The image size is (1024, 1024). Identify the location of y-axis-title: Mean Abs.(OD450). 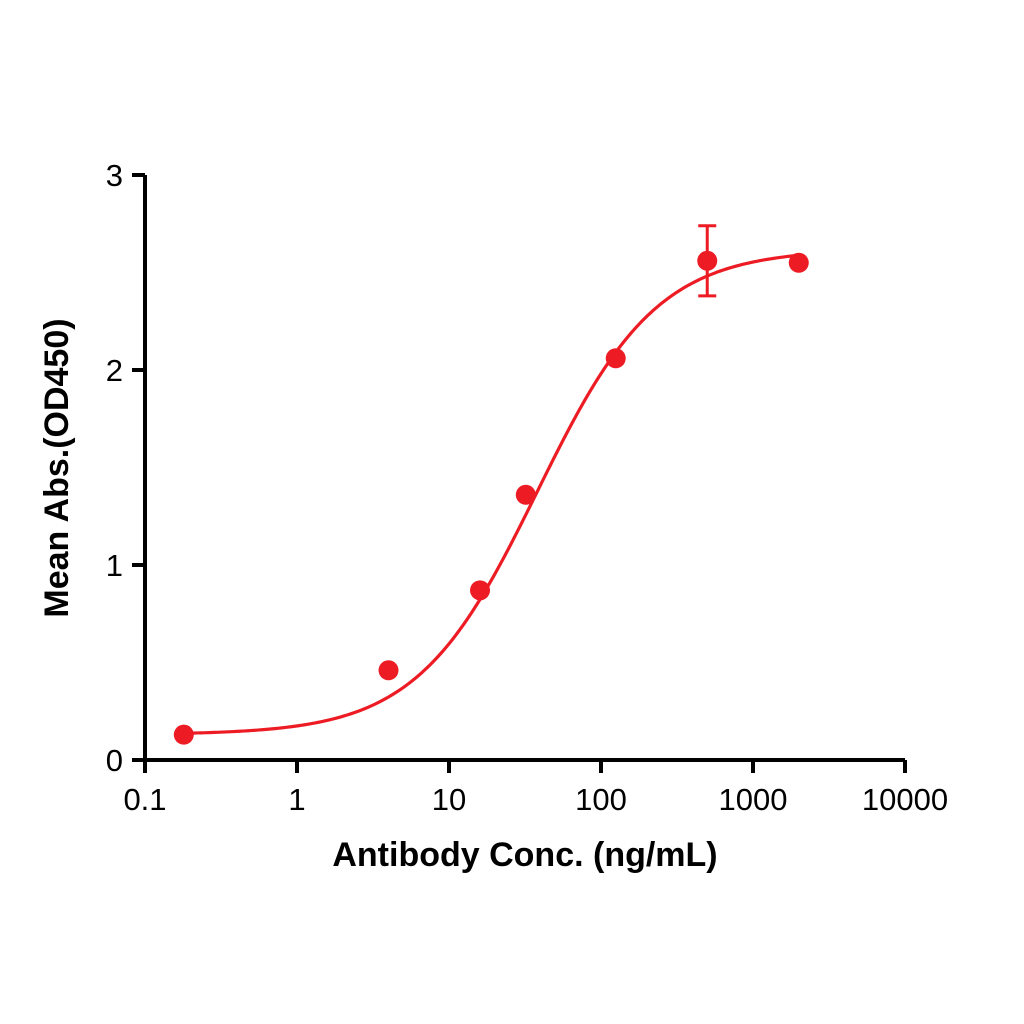
(57, 467).